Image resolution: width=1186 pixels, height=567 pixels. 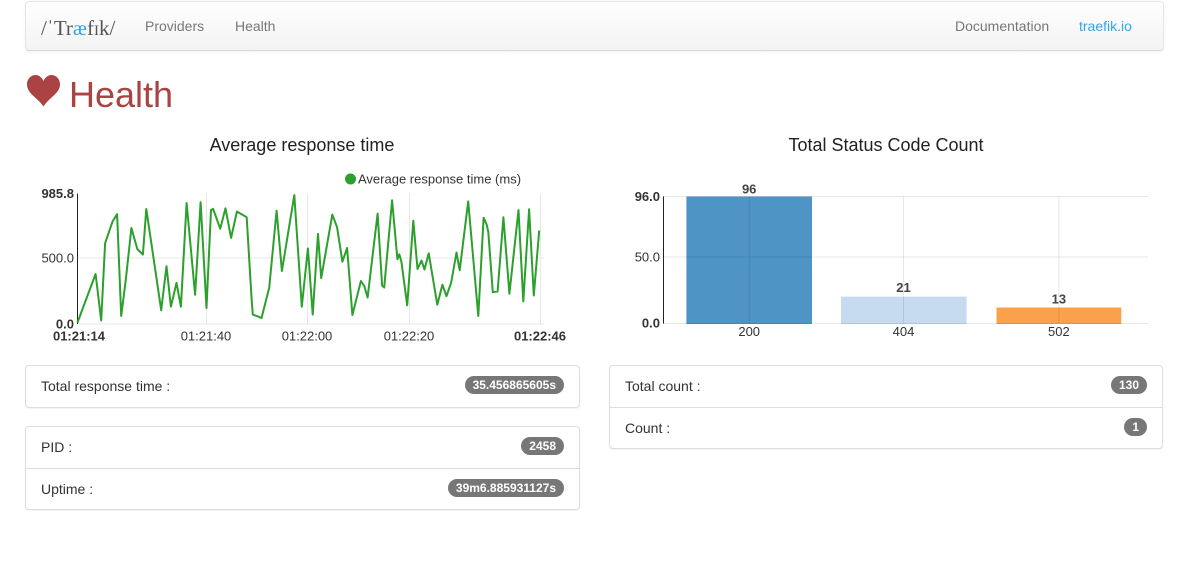 What do you see at coordinates (57, 193) in the screenshot?
I see `svg-text: 985.8` at bounding box center [57, 193].